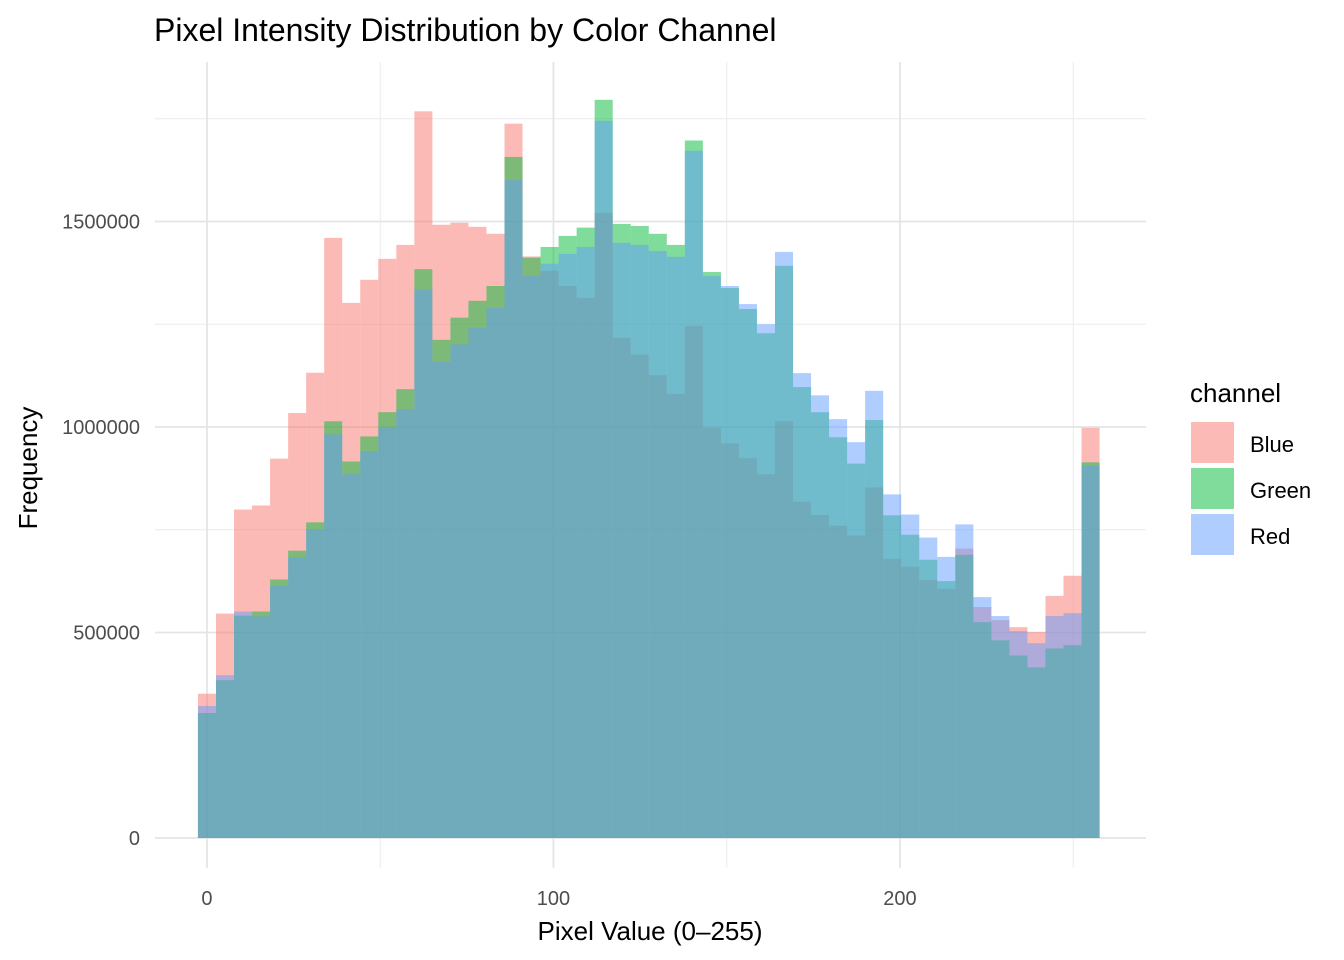  What do you see at coordinates (101, 428) in the screenshot?
I see `y-tick-label: 1000000` at bounding box center [101, 428].